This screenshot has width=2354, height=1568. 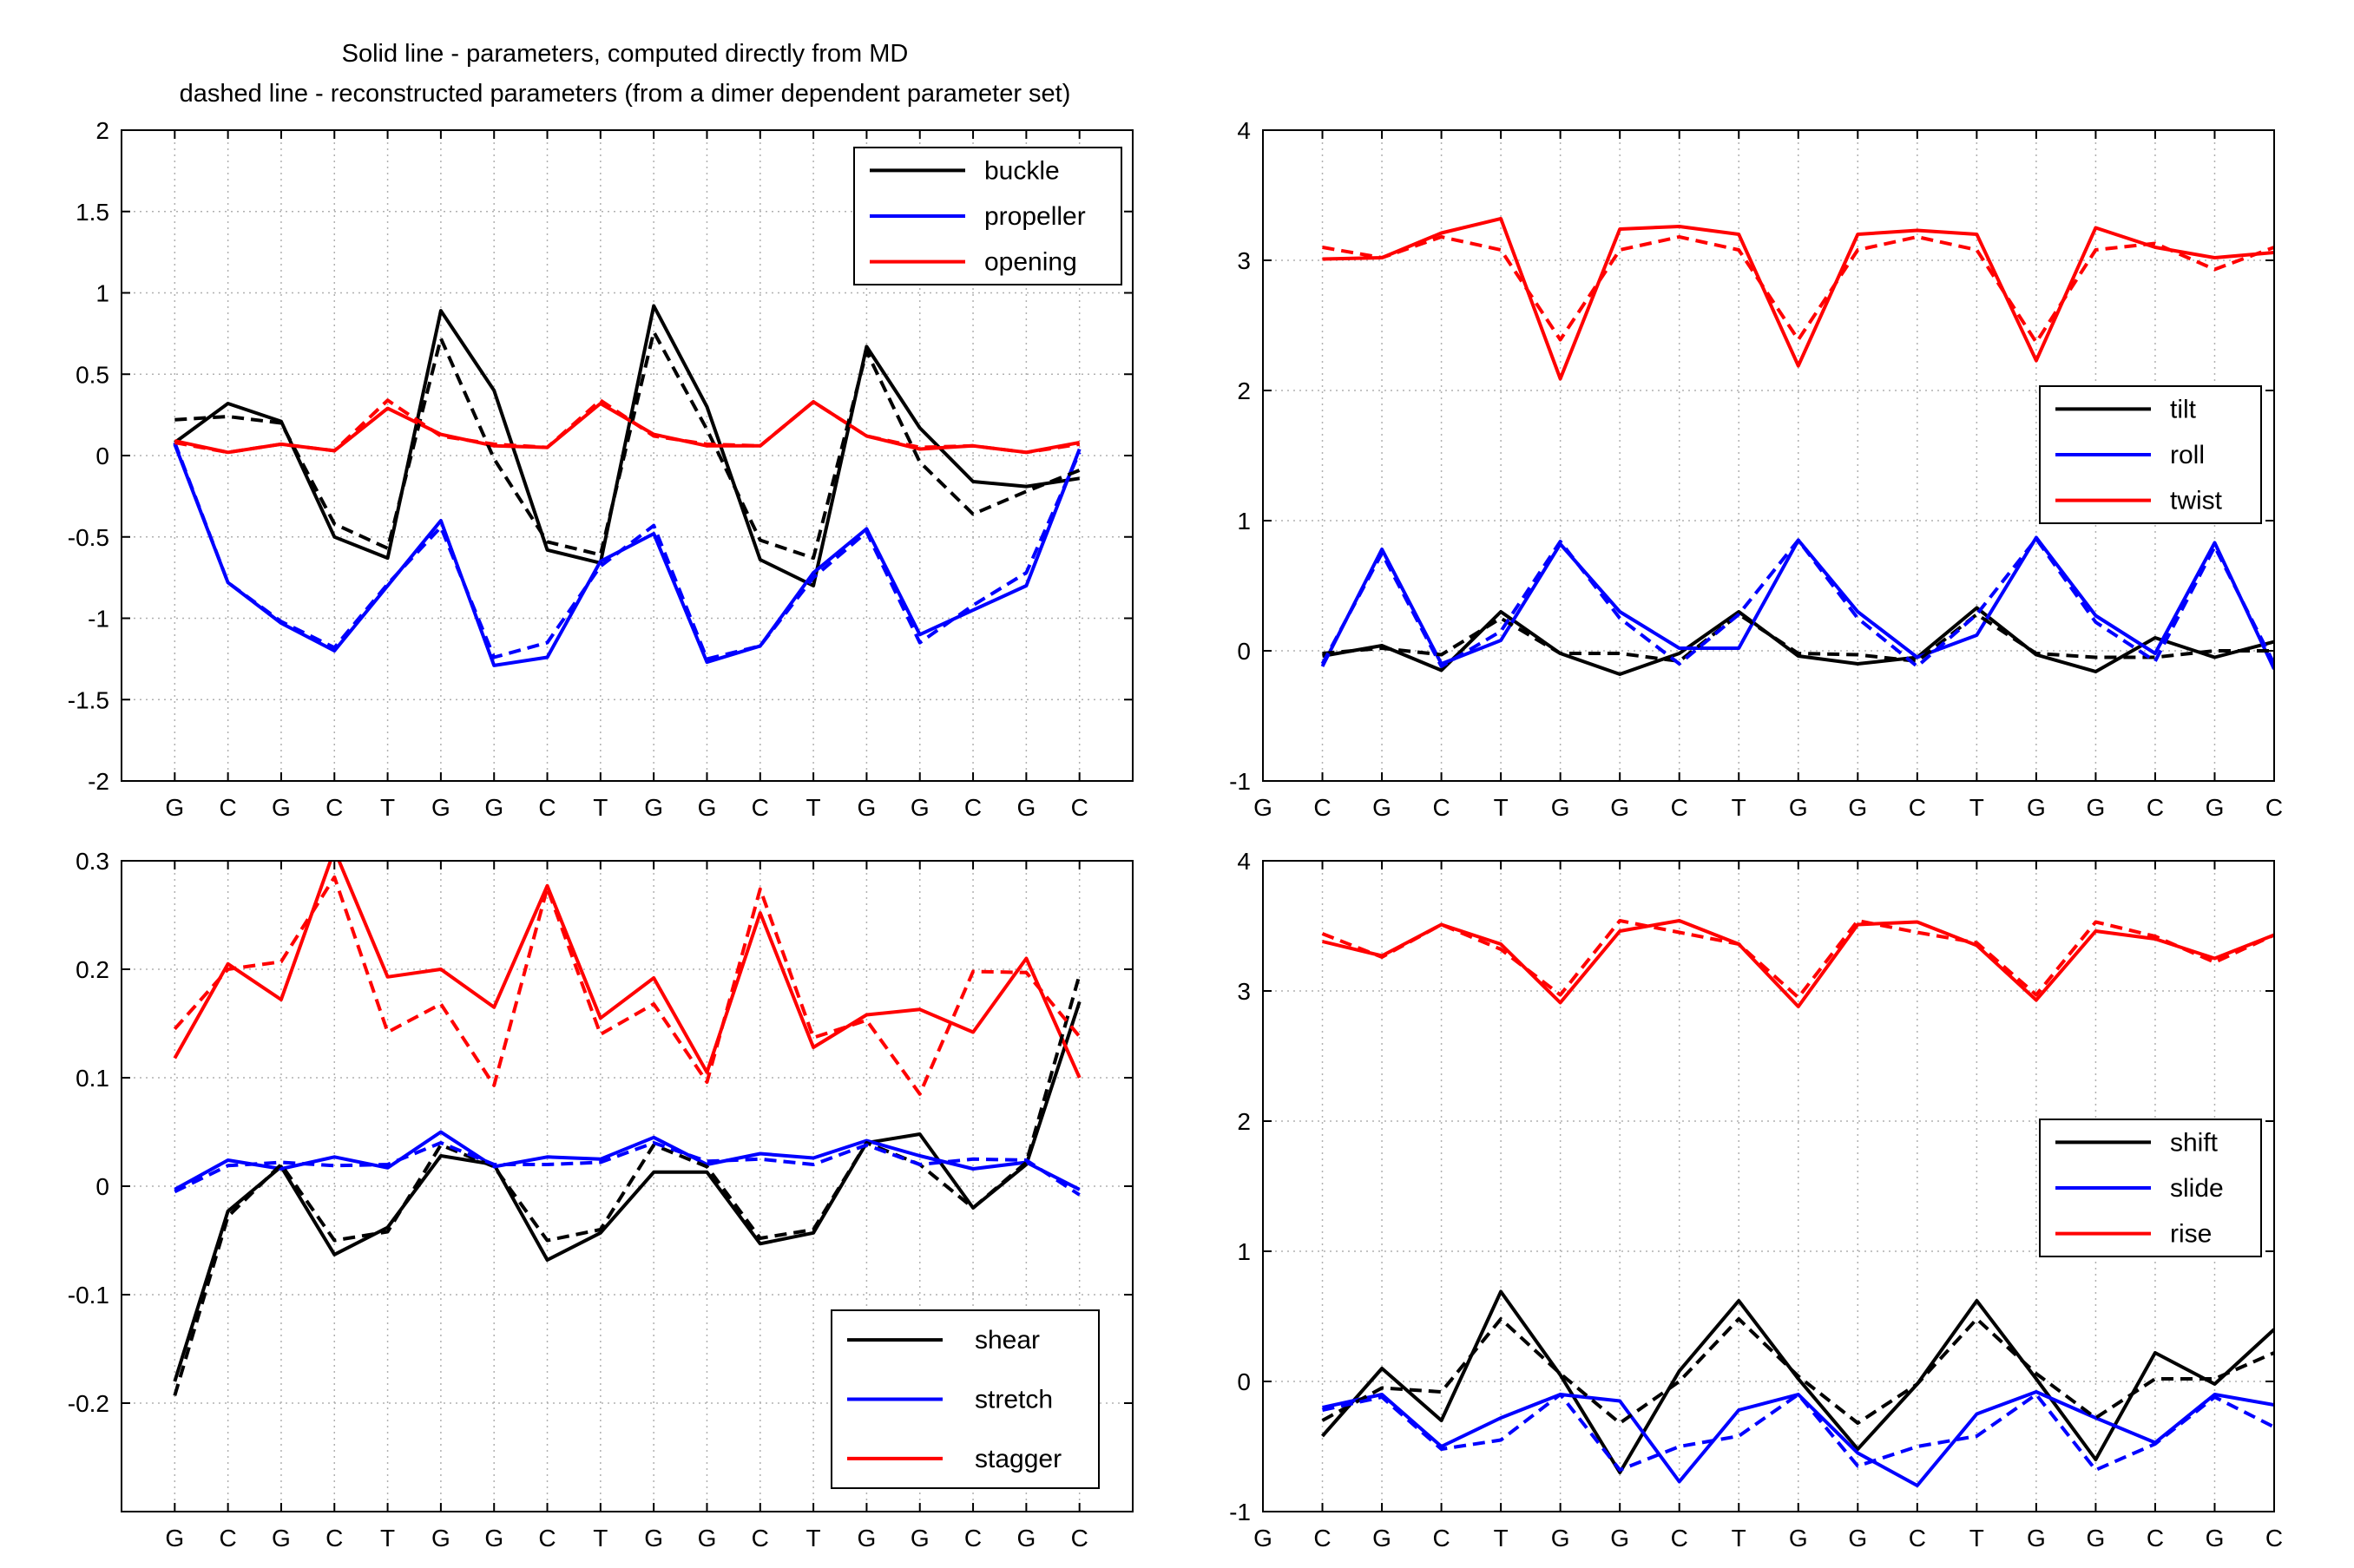 I want to click on twist-line, so click(x=1798, y=299).